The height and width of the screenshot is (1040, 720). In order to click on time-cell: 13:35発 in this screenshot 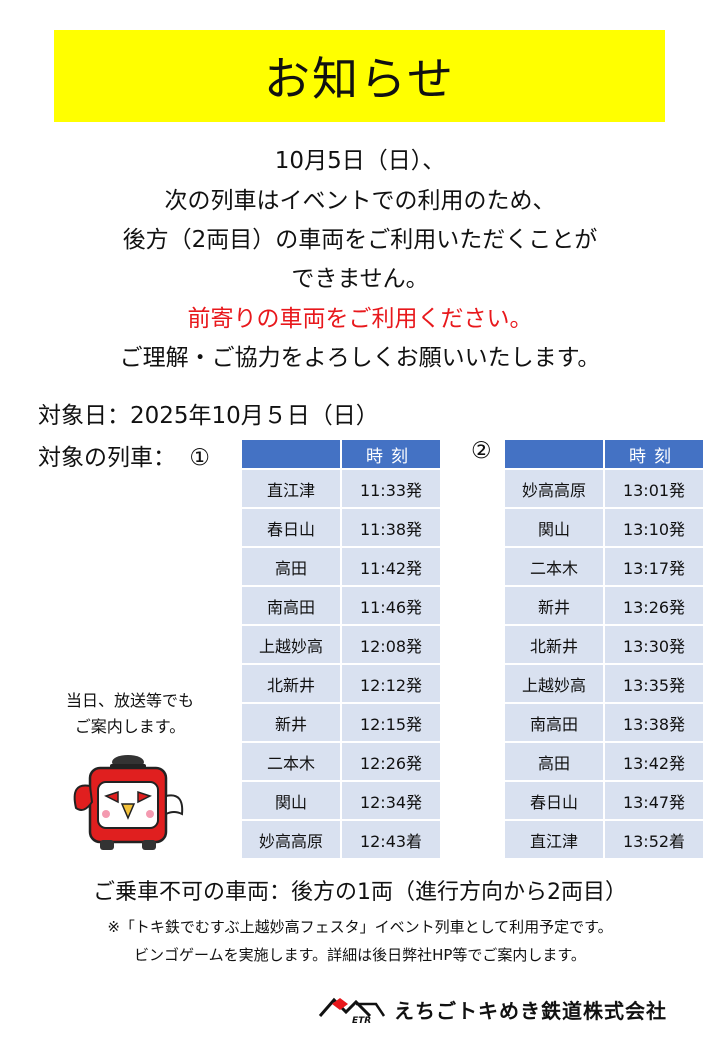, I will do `click(654, 684)`.